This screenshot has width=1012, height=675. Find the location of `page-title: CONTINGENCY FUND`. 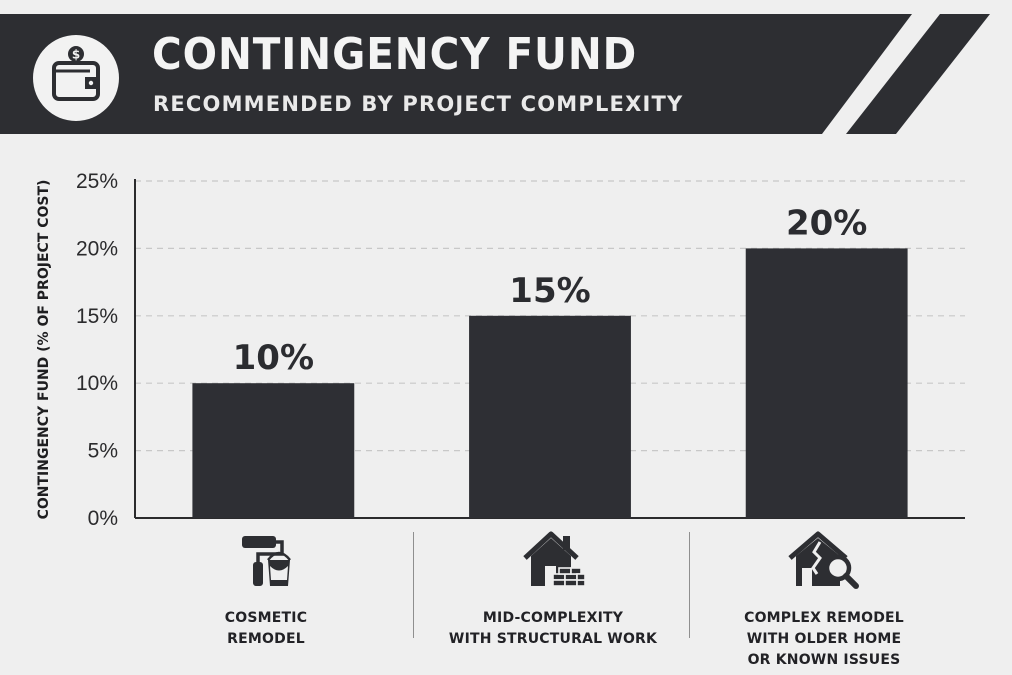

page-title: CONTINGENCY FUND is located at coordinates (395, 54).